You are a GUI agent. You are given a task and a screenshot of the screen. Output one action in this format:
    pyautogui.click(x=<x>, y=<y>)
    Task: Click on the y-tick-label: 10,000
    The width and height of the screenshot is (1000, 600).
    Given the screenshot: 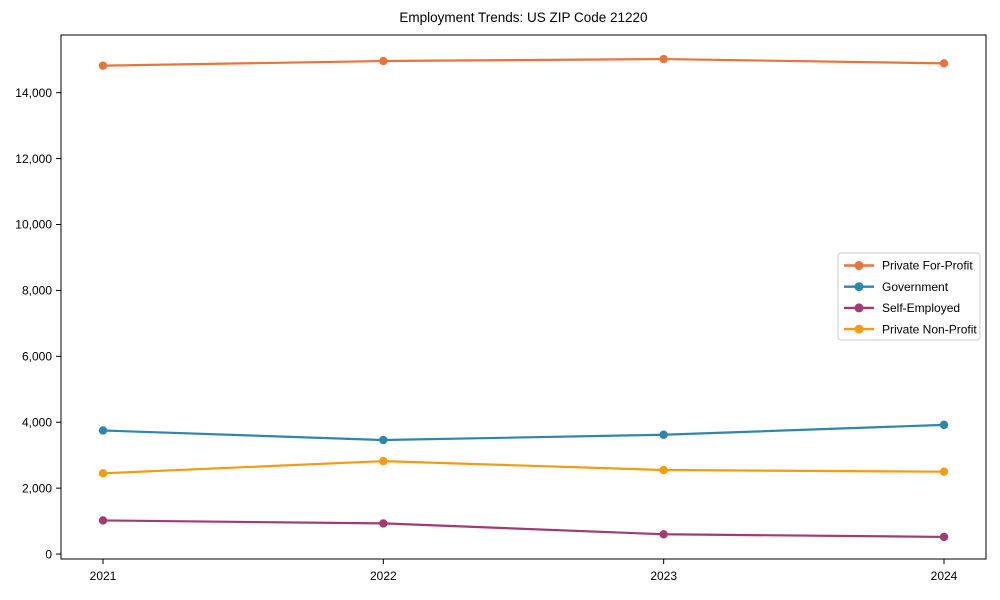 What is the action you would take?
    pyautogui.click(x=33, y=225)
    